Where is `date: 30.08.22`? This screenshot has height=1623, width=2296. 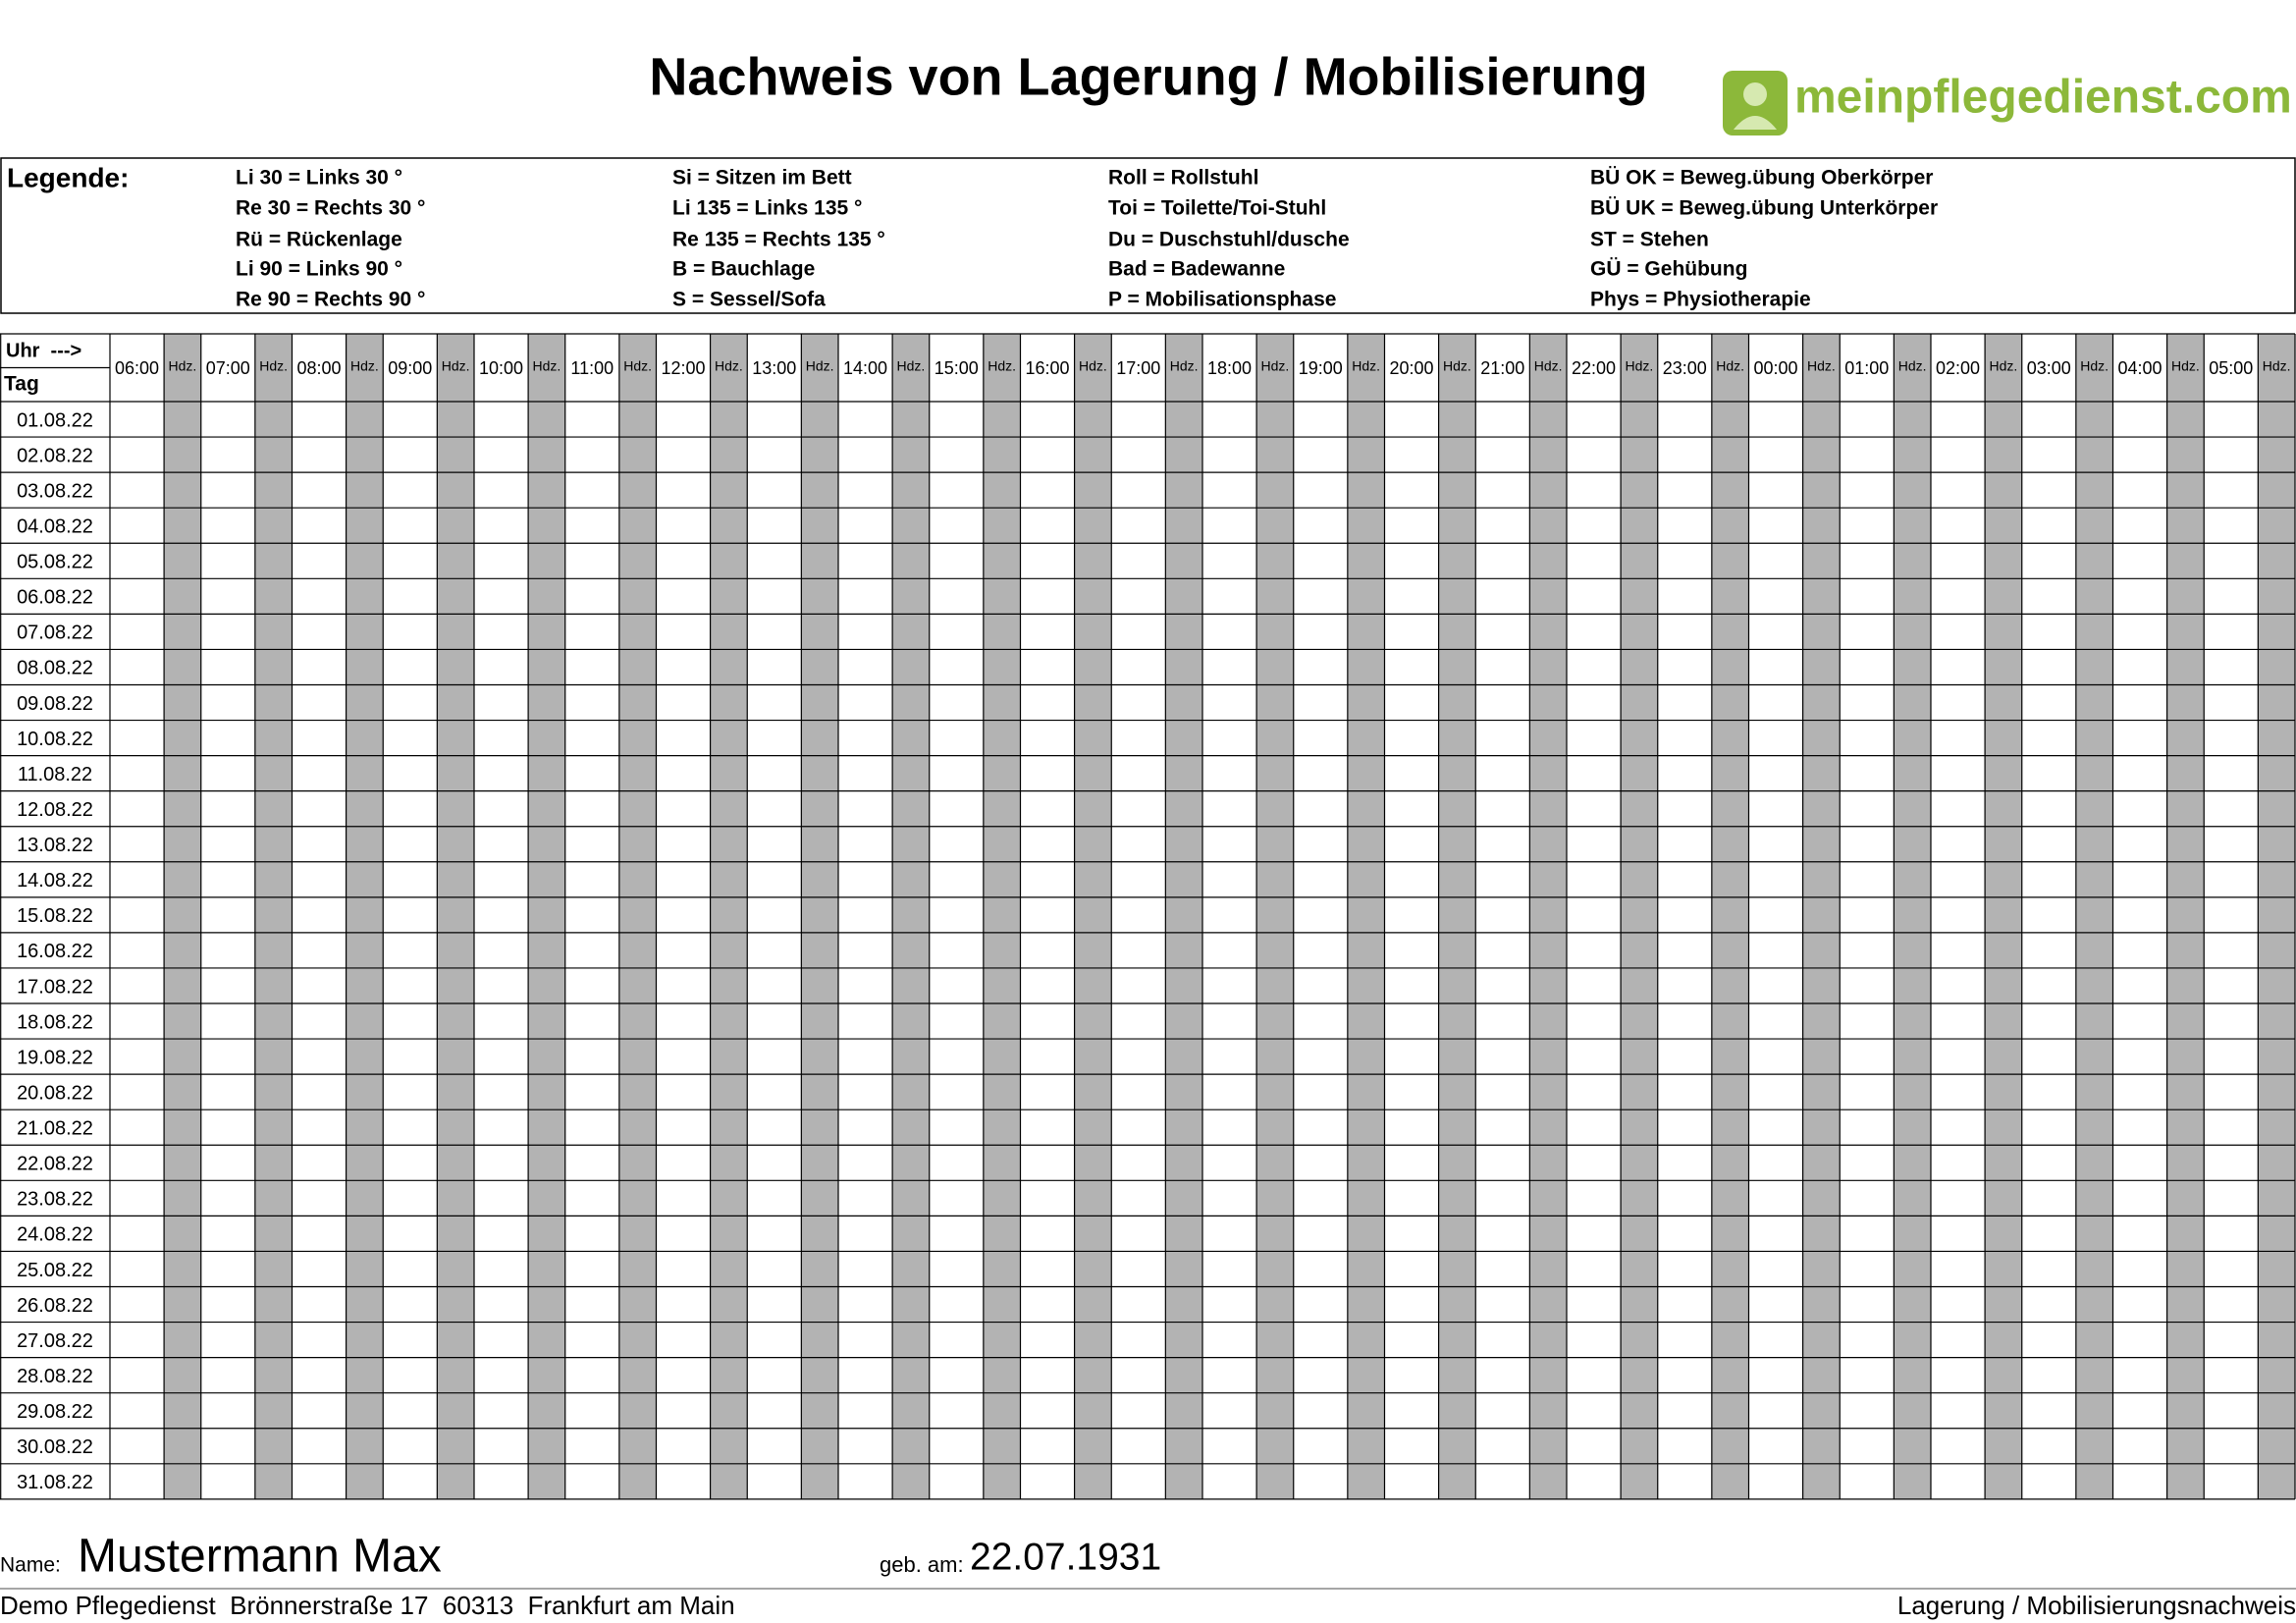
date: 30.08.22 is located at coordinates (55, 1447).